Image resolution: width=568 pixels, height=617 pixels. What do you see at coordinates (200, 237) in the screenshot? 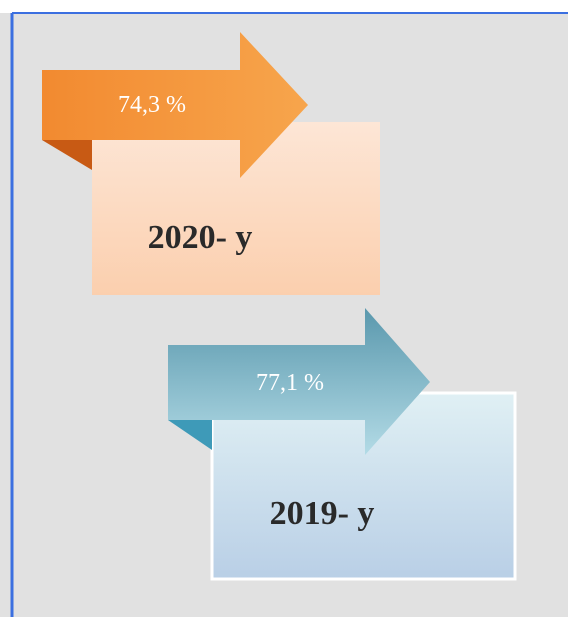
I see `year-label: 2020- y` at bounding box center [200, 237].